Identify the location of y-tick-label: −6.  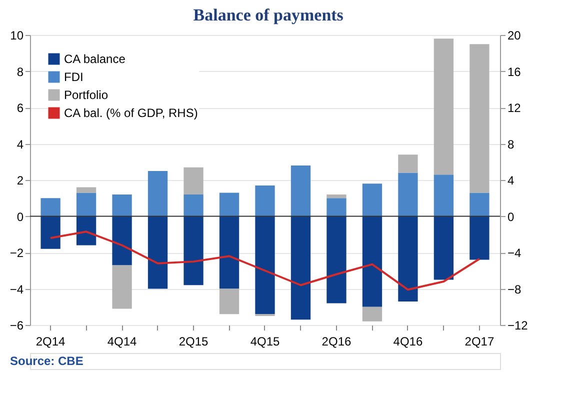
(17, 325).